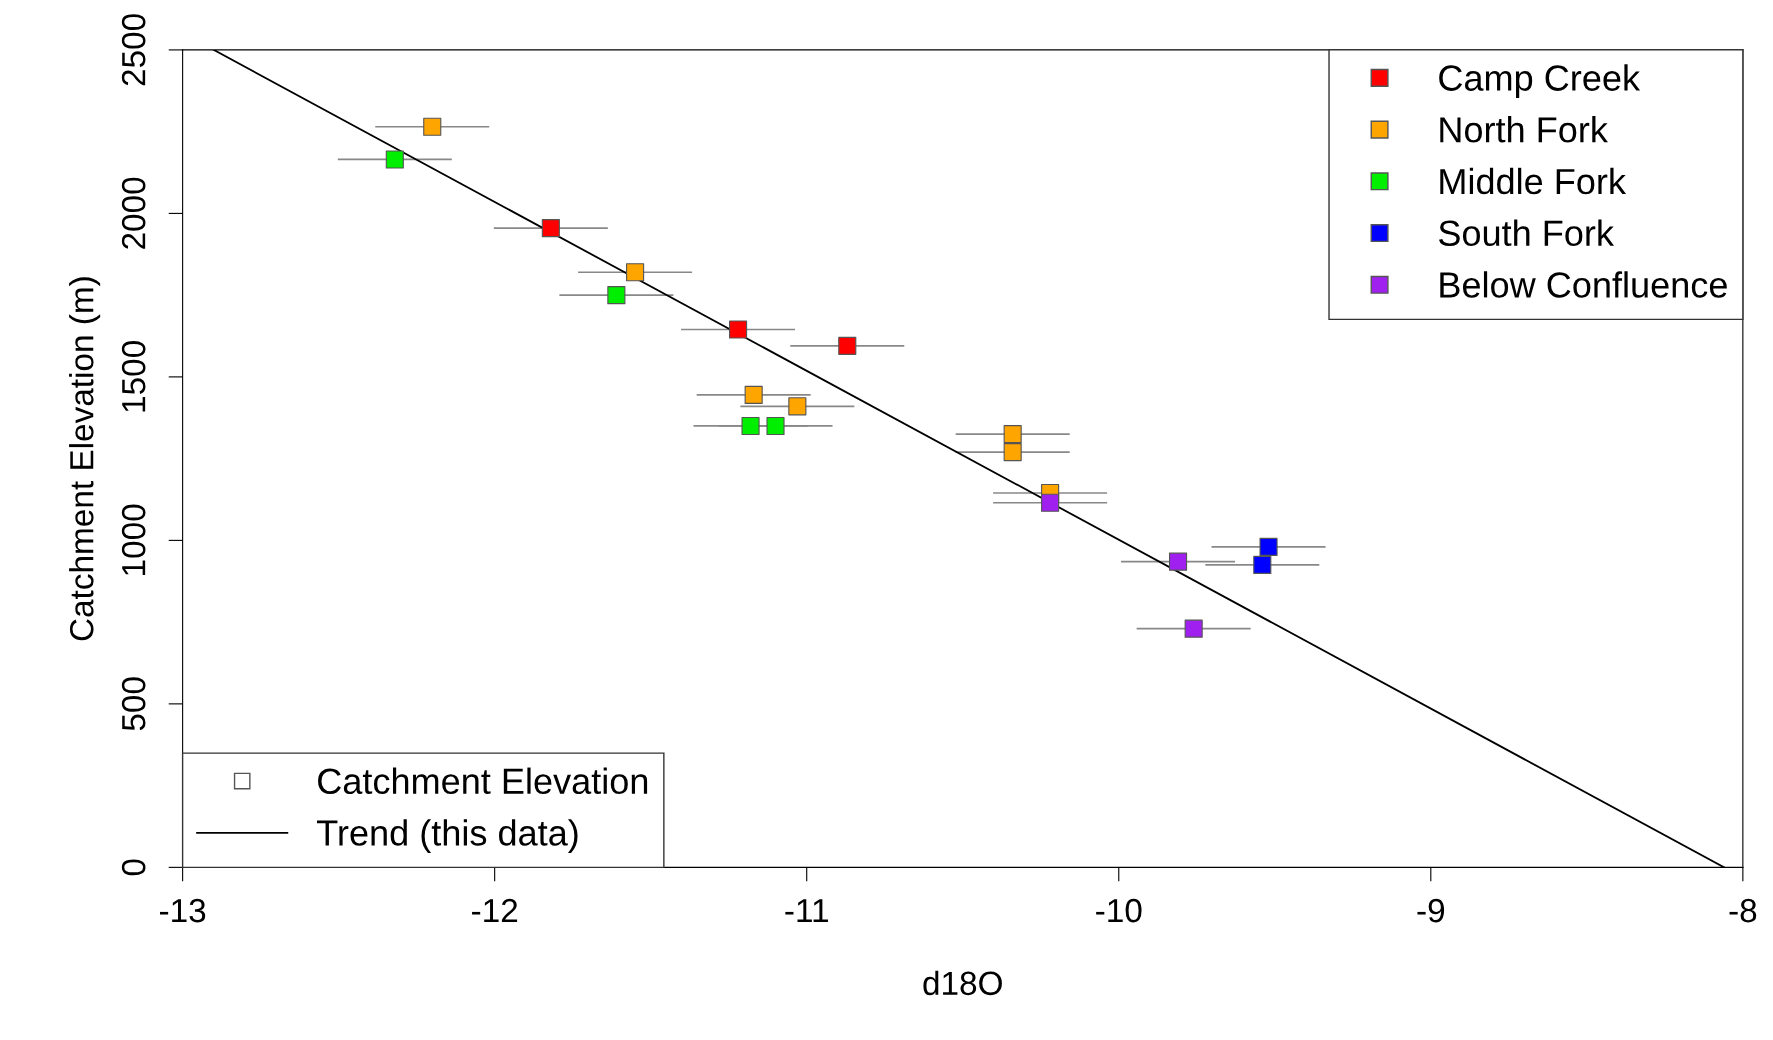  I want to click on annotation: Catchment Elevation, so click(483, 781).